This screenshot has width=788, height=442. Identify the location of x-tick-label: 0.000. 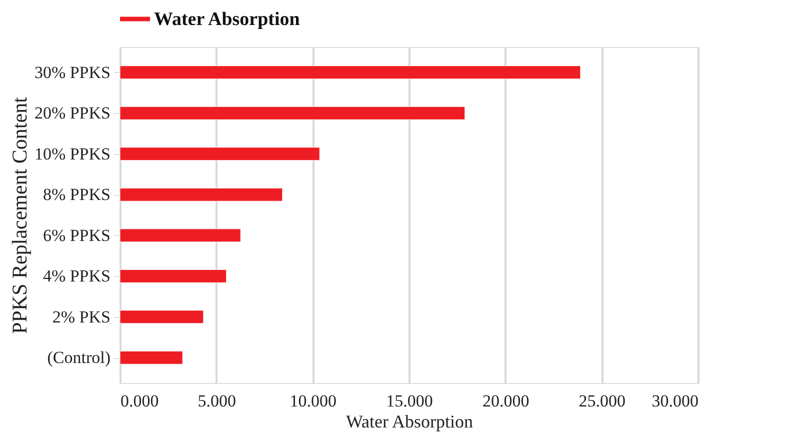
(139, 401).